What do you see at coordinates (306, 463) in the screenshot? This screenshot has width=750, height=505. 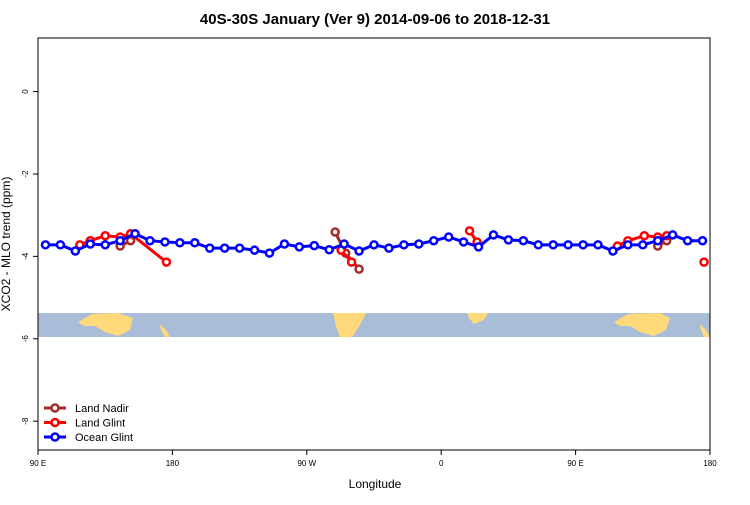 I see `x-tick-label: 90 W` at bounding box center [306, 463].